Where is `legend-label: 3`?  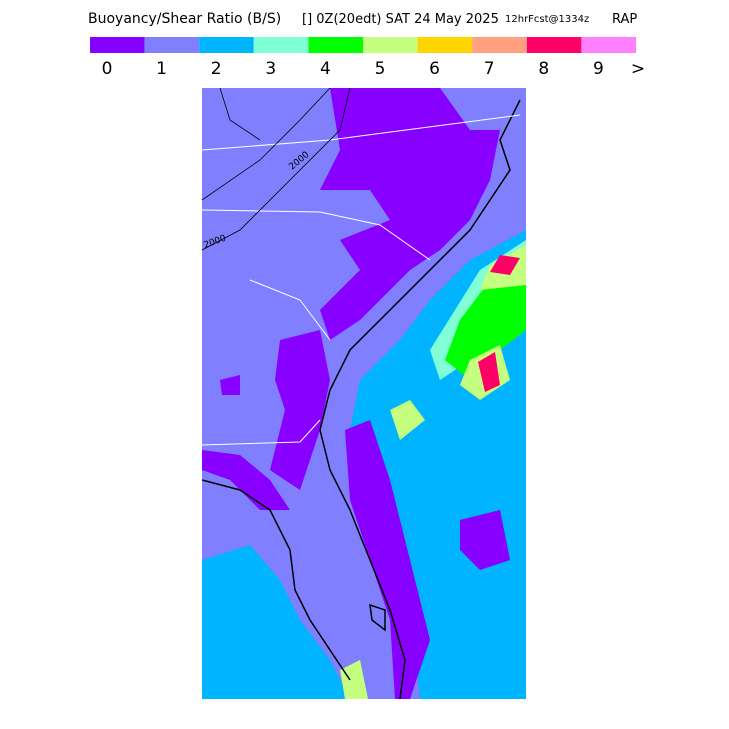
legend-label: 3 is located at coordinates (270, 69).